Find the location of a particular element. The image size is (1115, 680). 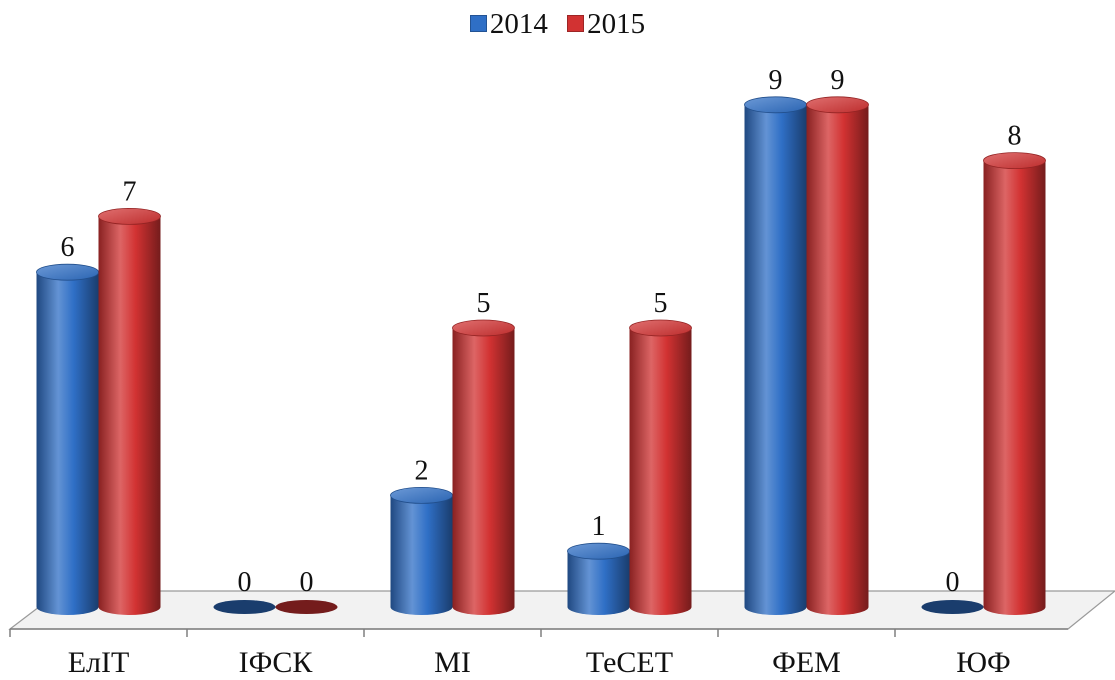

x-tick-label: ЮФ is located at coordinates (983, 662).